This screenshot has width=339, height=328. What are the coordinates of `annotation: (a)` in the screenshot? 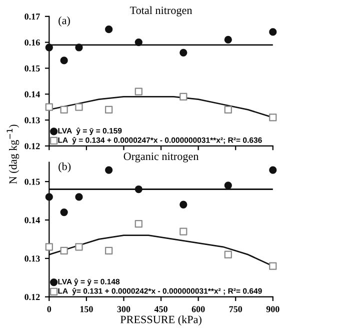 It's located at (64, 21).